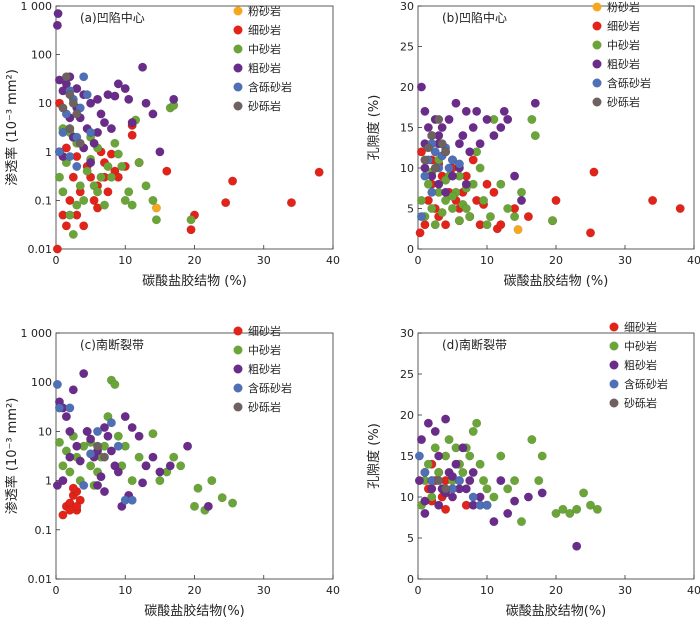 The height and width of the screenshot is (626, 700). I want to click on y-tick-label: 20, so click(407, 415).